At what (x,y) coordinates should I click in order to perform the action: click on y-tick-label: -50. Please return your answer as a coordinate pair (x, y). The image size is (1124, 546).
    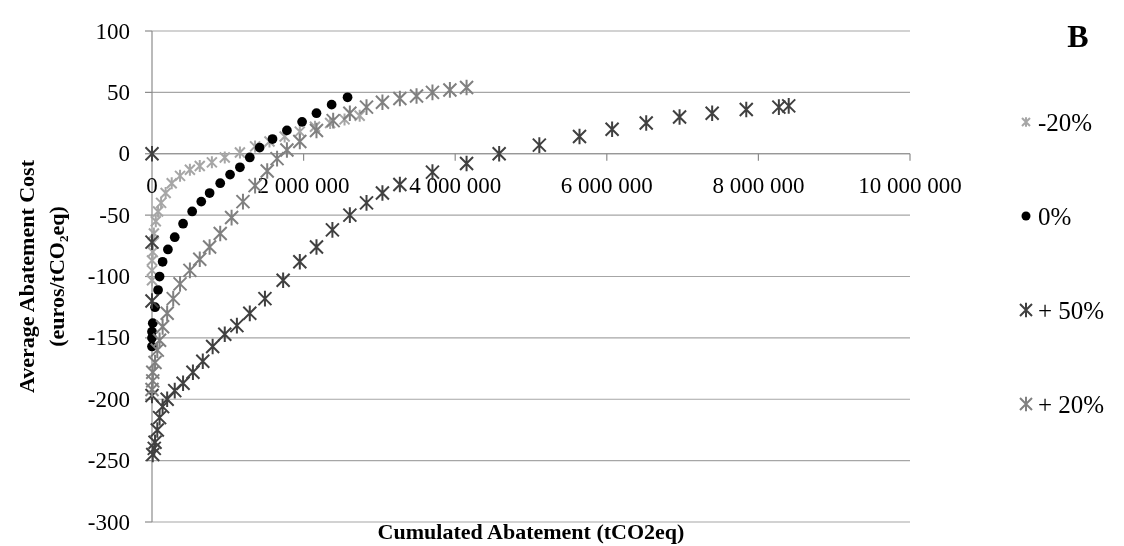
    Looking at the image, I should click on (114, 215).